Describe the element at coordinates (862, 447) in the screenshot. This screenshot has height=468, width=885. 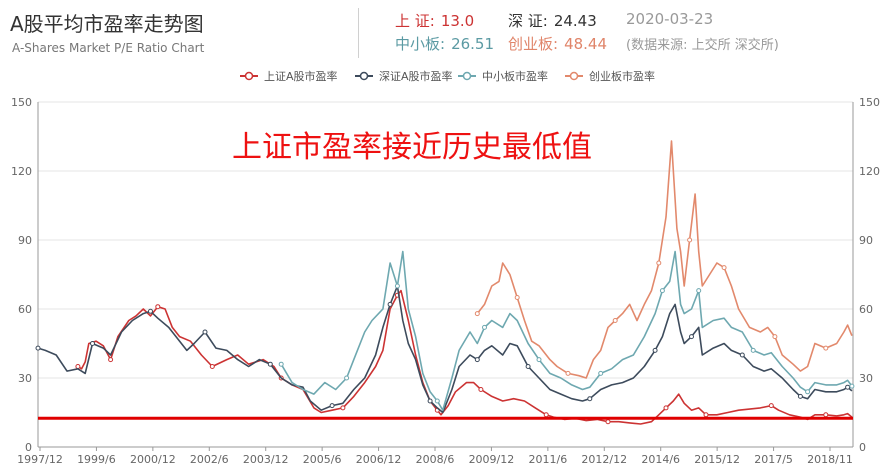
I see `y-tick-label-right: 0` at that location.